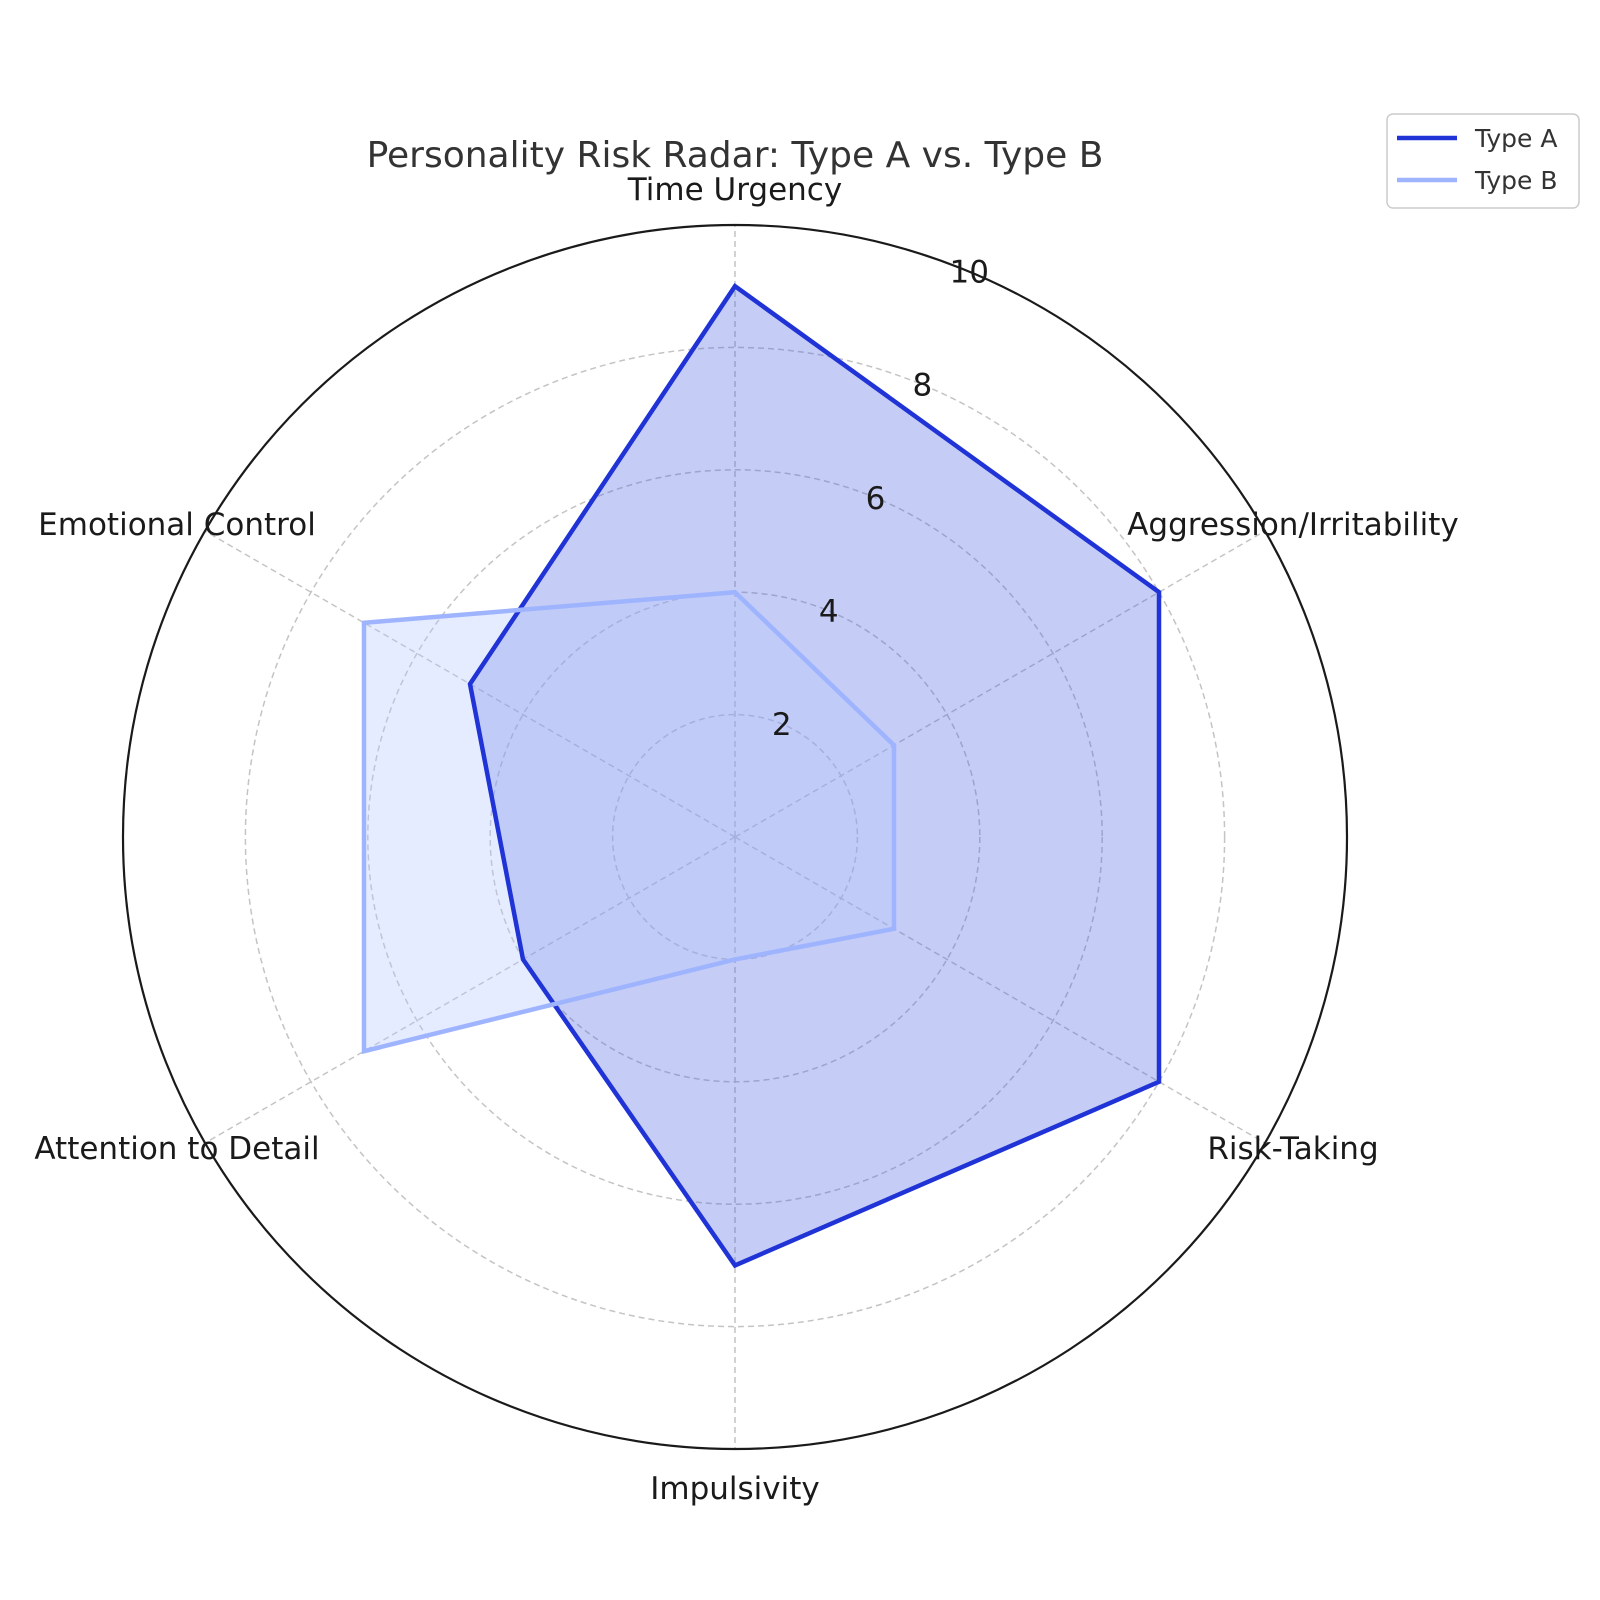 The height and width of the screenshot is (1600, 1600). Describe the element at coordinates (1516, 180) in the screenshot. I see `legend-label-type-b: Type B` at that location.